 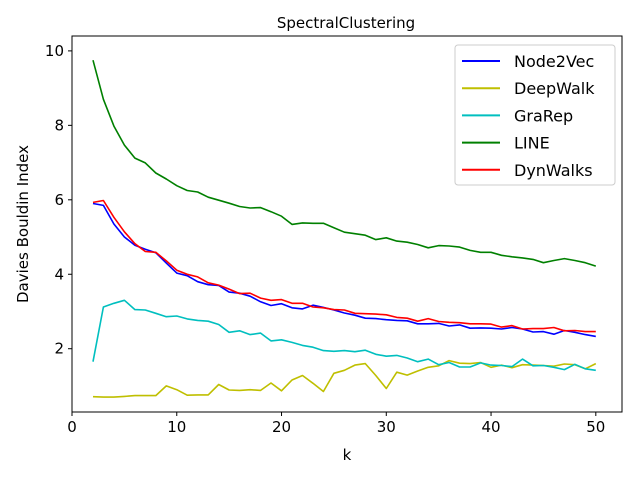 What do you see at coordinates (347, 455) in the screenshot?
I see `x-axis-label: k` at bounding box center [347, 455].